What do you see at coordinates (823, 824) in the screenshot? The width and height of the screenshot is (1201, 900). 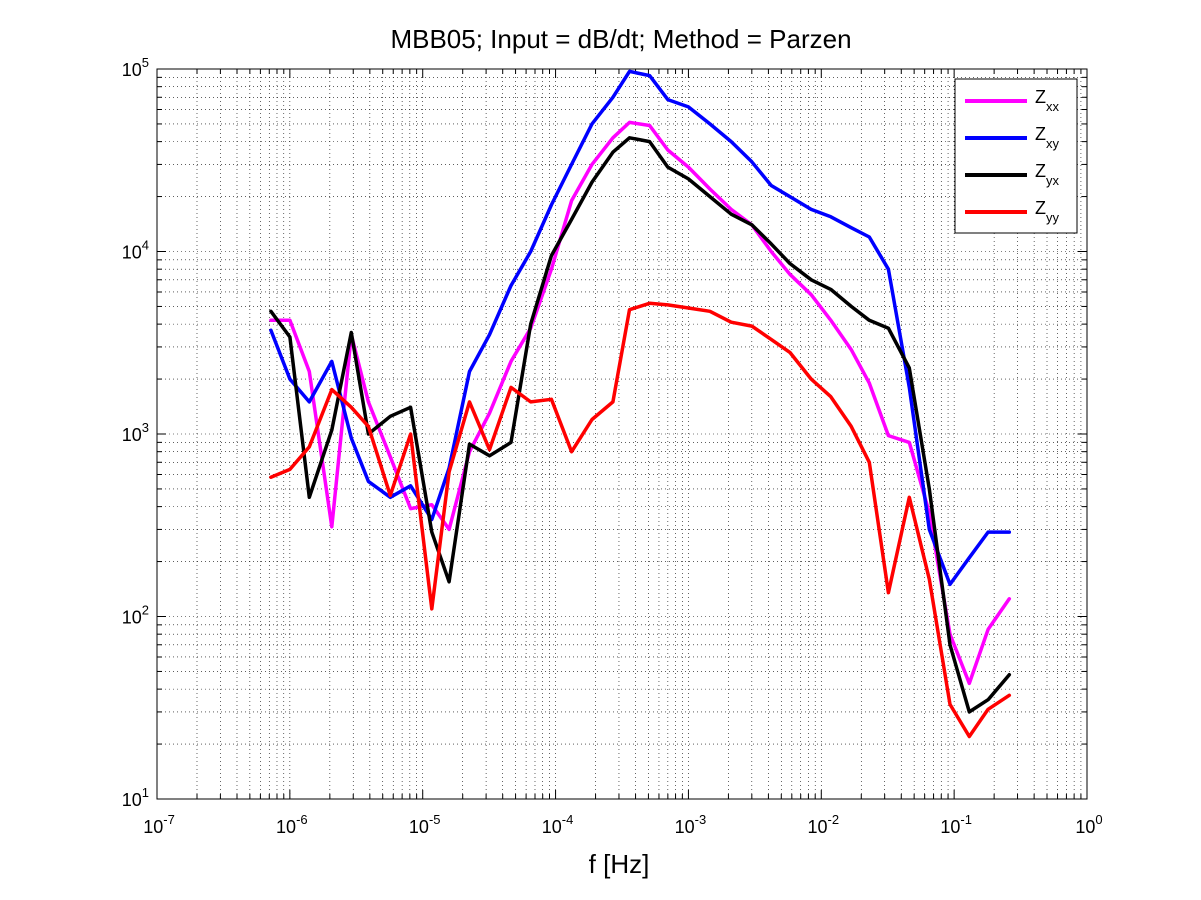 I see `x-tick-label: 10⁻²` at bounding box center [823, 824].